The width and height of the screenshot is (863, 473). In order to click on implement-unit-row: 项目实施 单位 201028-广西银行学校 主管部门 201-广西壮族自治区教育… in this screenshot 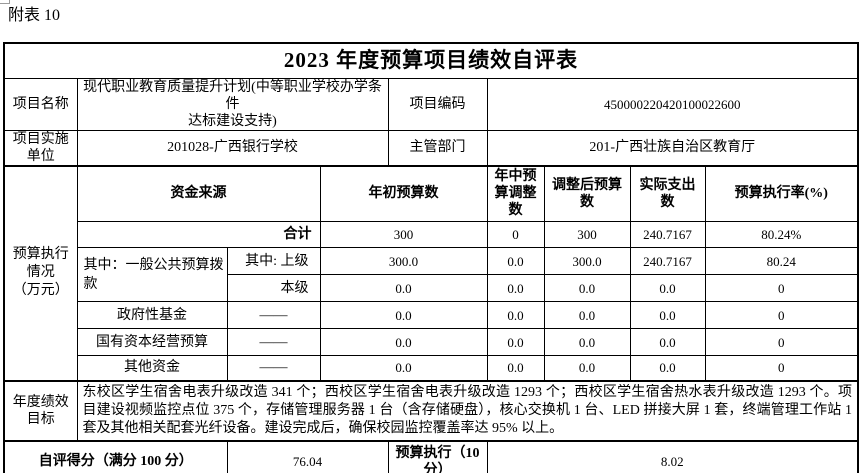, I will do `click(431, 147)`.